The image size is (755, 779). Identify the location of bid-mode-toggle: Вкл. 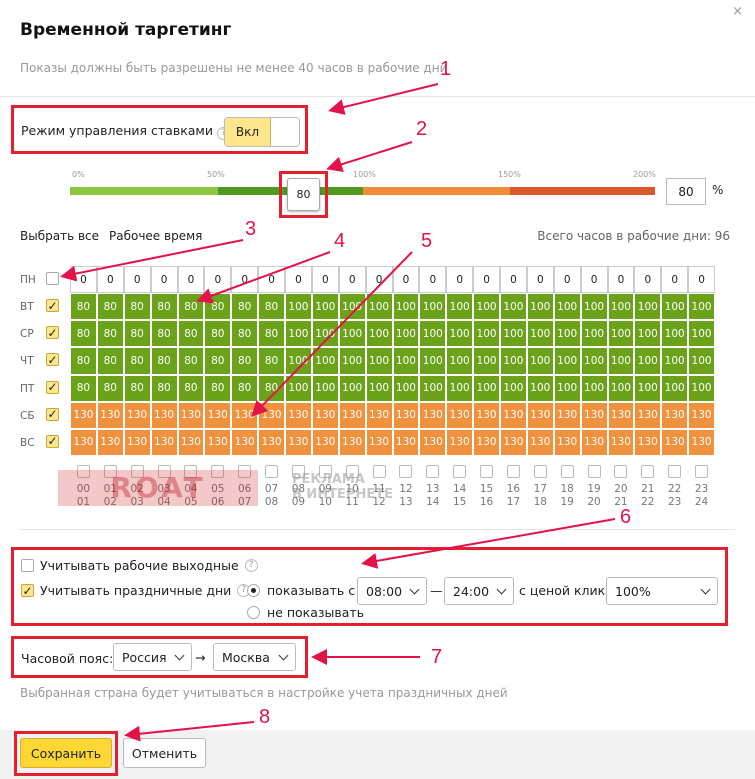
(262, 132).